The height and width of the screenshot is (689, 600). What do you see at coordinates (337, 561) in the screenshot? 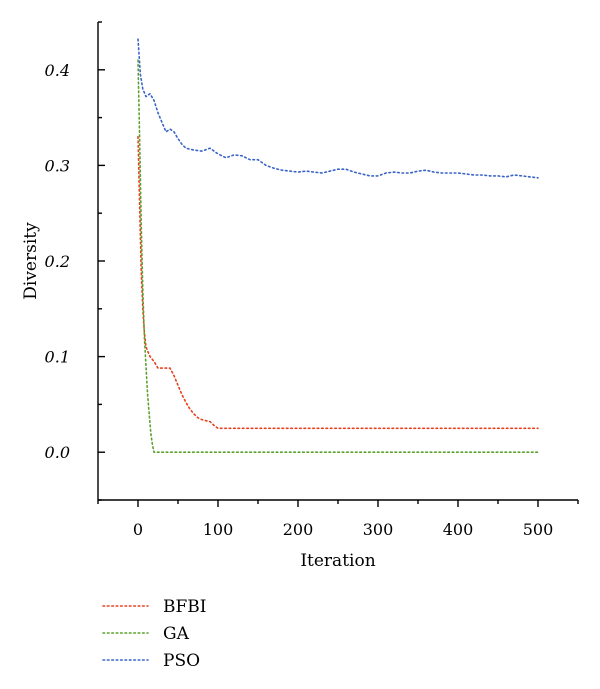
I see `x-axis-title: Iteration` at bounding box center [337, 561].